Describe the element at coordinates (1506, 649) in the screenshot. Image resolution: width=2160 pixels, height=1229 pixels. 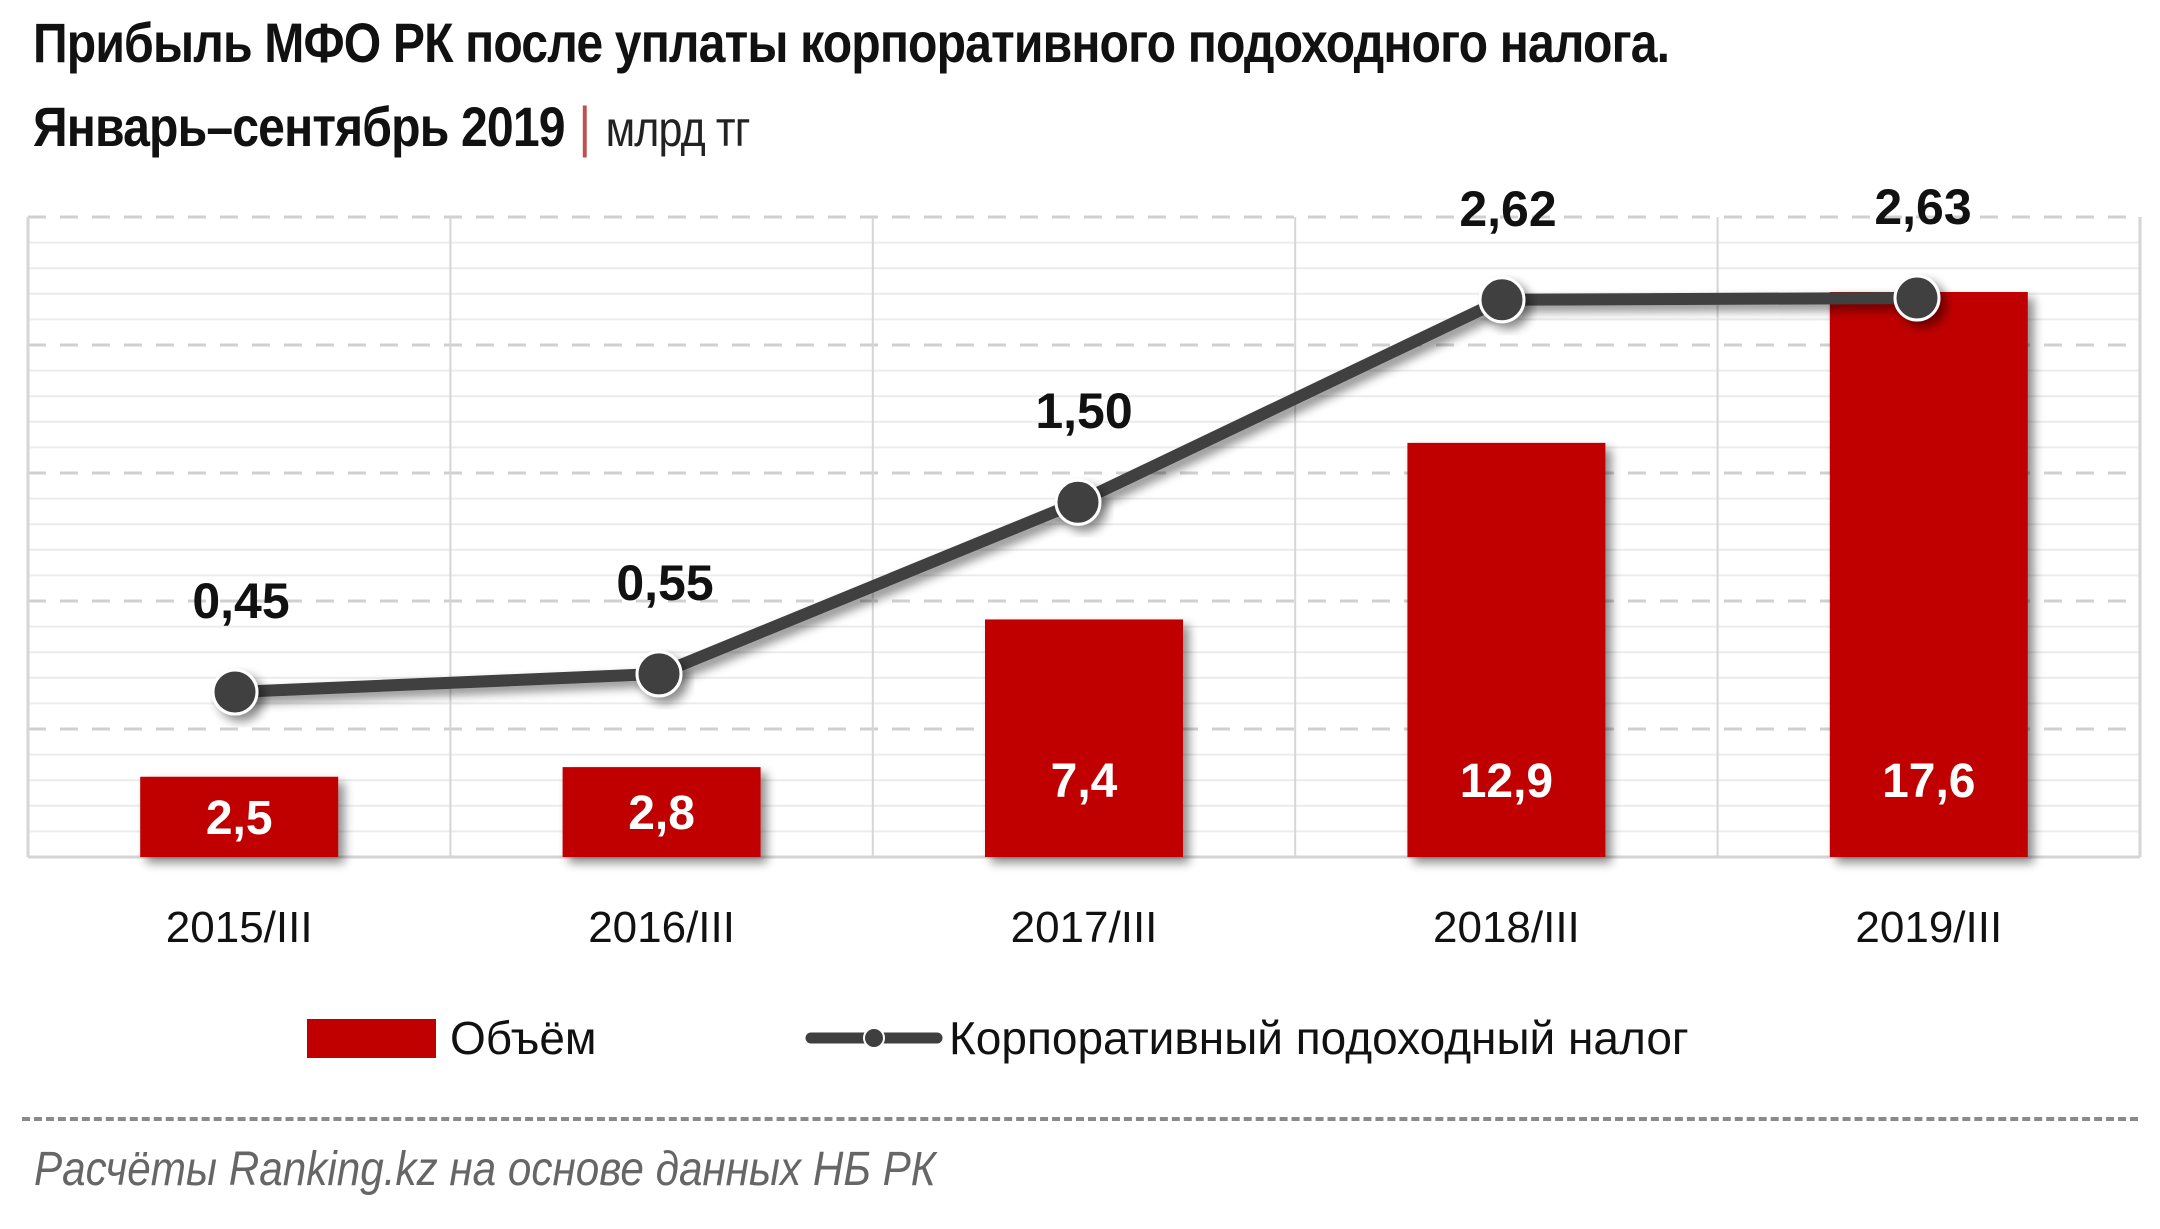
I see `bar-2018/III` at that location.